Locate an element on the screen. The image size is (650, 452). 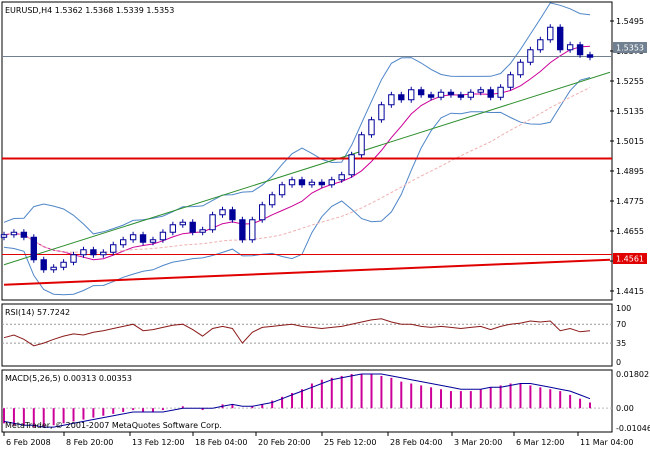
rsi-pane is located at coordinates (307, 335).